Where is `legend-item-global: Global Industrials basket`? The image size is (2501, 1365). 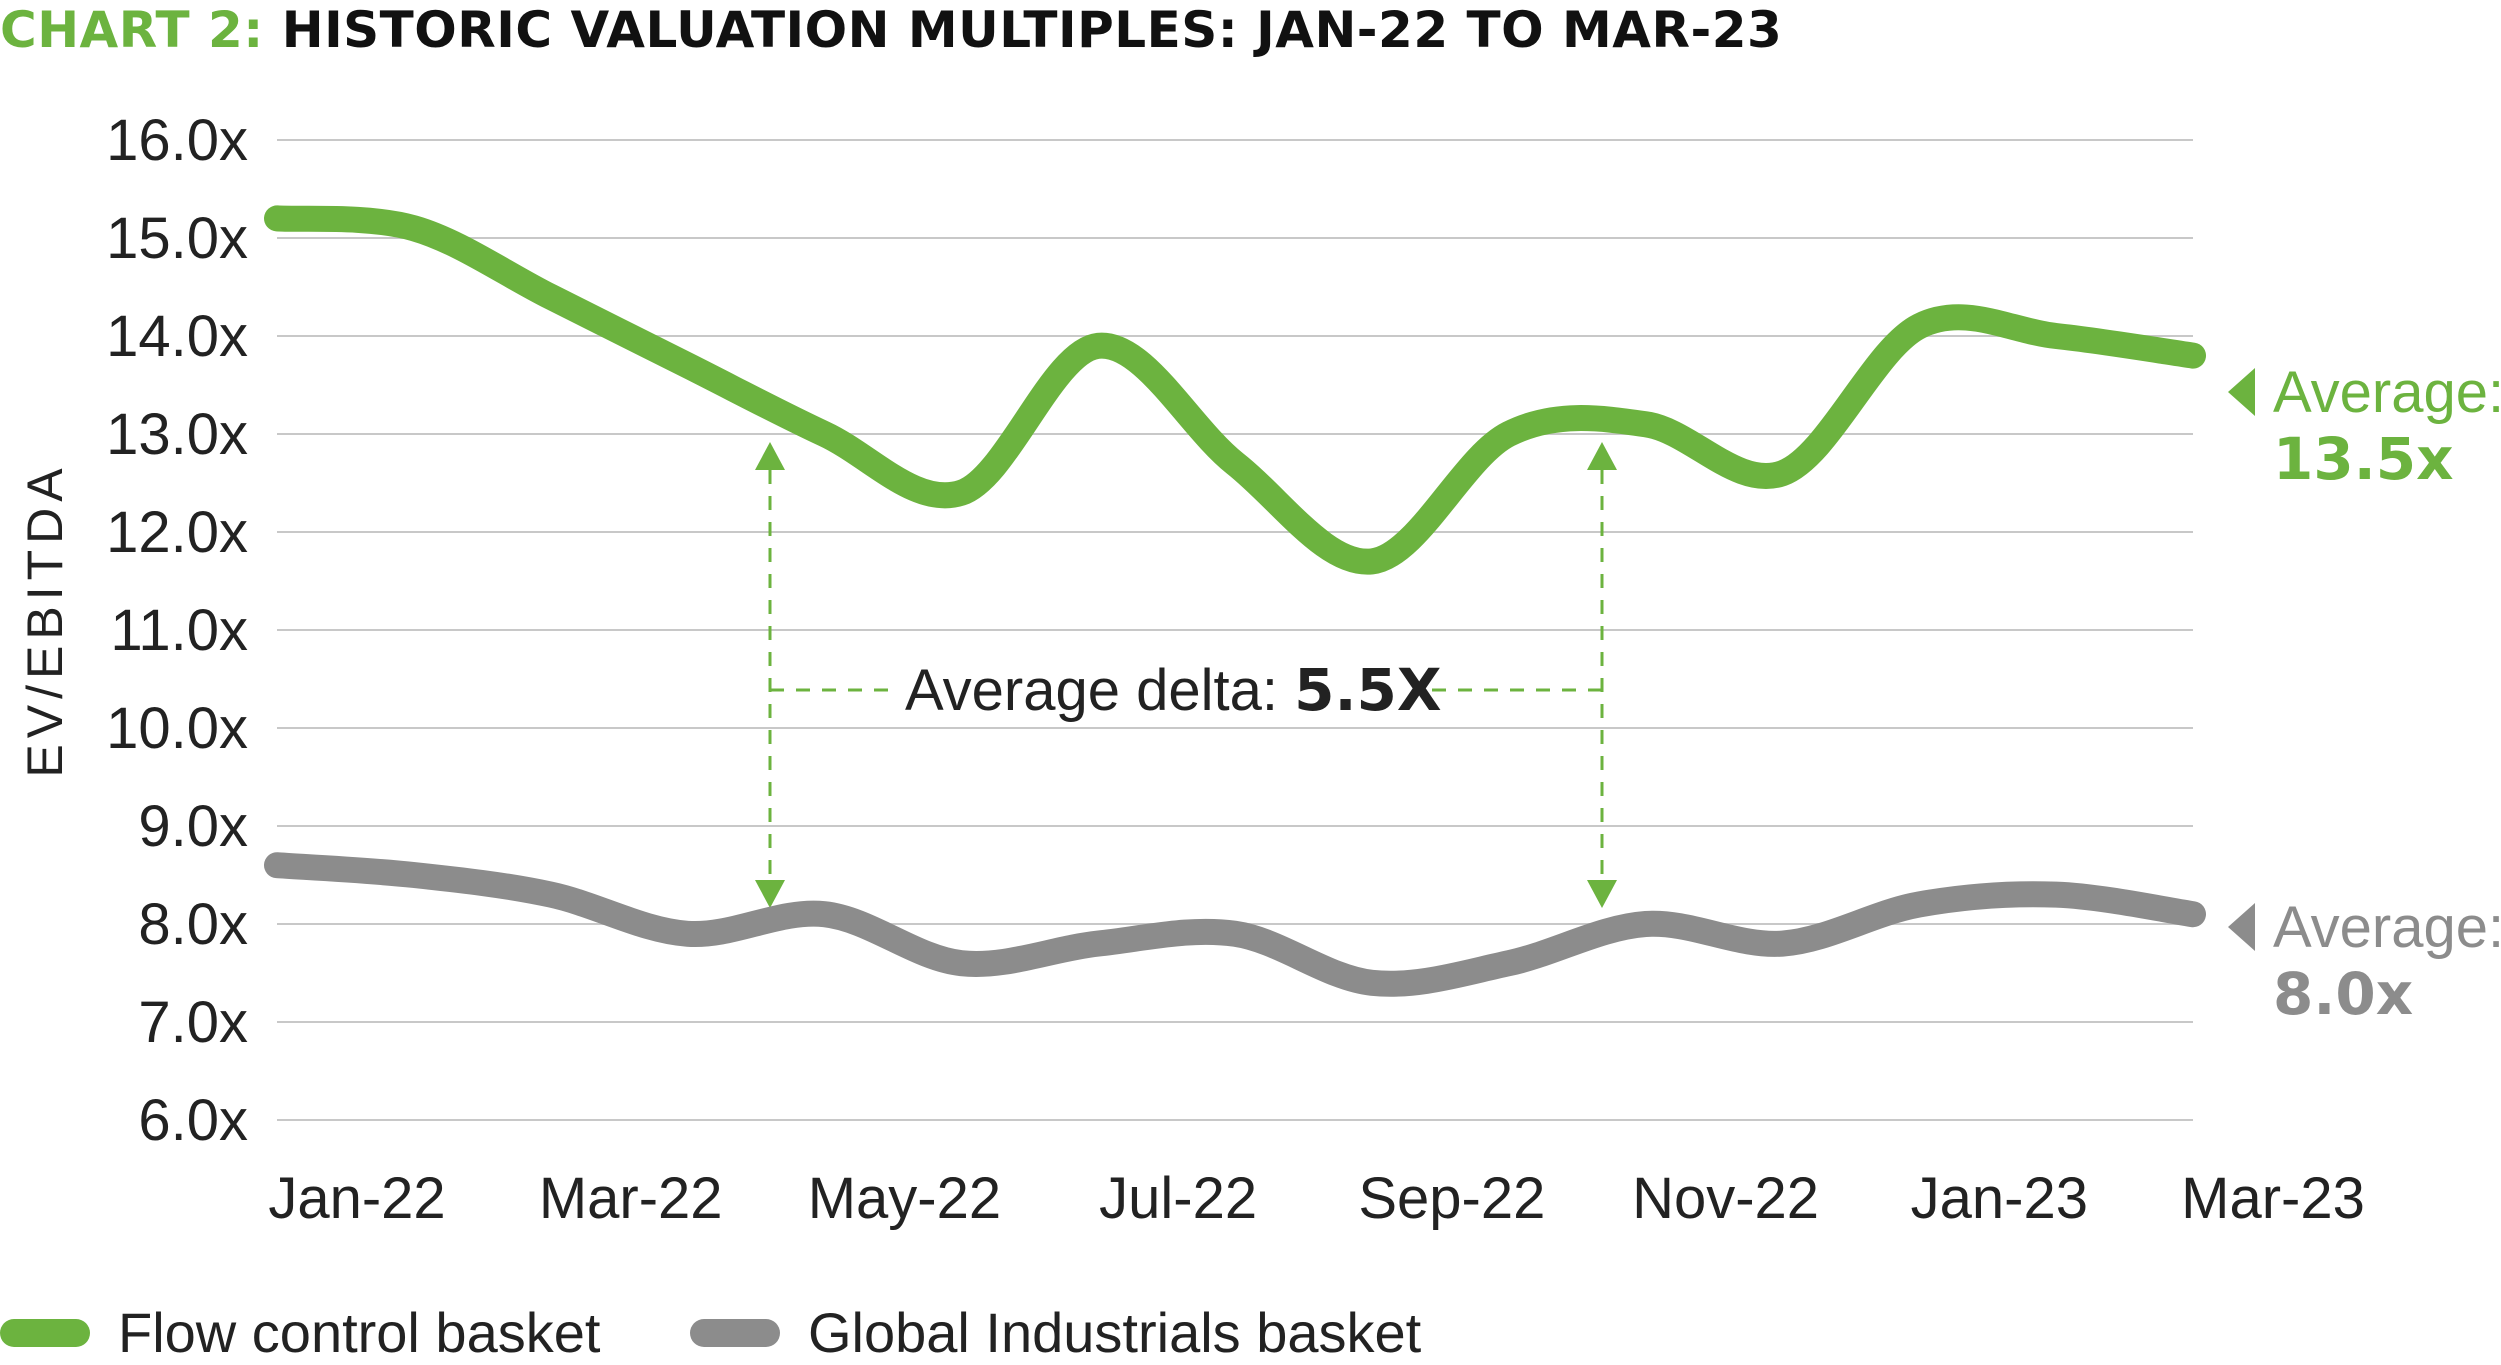
legend-item-global: Global Industrials basket is located at coordinates (1055, 1332).